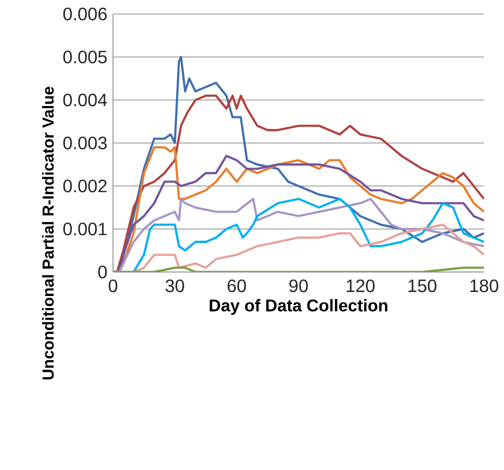 This screenshot has width=504, height=470. What do you see at coordinates (102, 272) in the screenshot?
I see `y-tick-label: 0` at bounding box center [102, 272].